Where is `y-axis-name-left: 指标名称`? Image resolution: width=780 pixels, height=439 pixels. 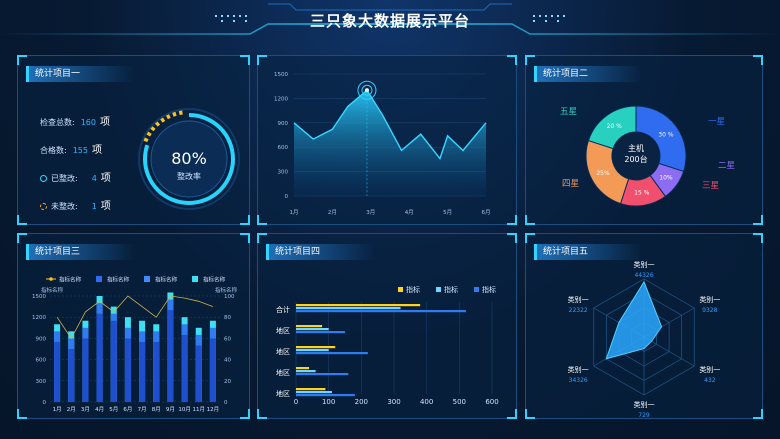
y-axis-name-left: 指标名称 is located at coordinates (52, 290).